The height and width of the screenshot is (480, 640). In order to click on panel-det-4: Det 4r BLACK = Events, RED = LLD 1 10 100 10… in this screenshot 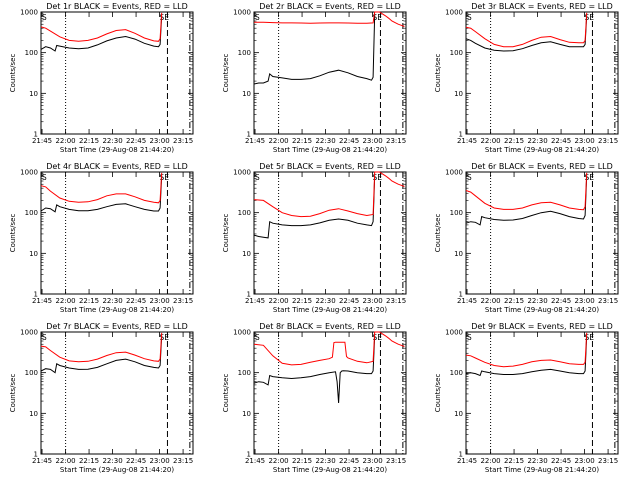, I will do `click(101, 238)`.